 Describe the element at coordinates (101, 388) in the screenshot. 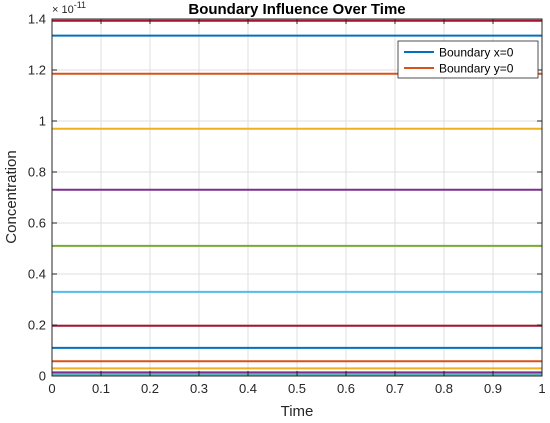

I see `x-tick-label: 0.1` at that location.